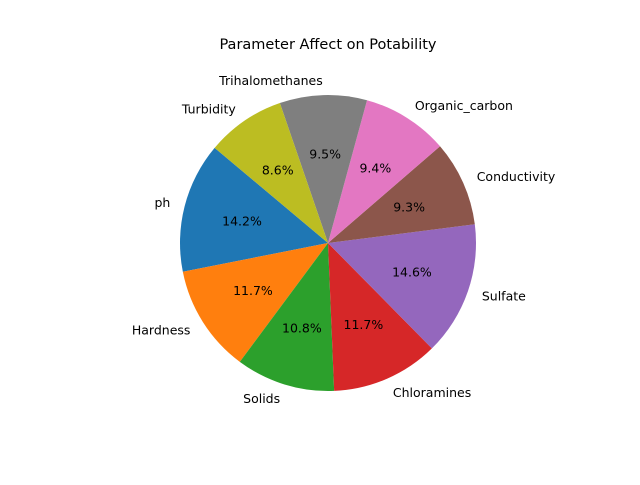 Image resolution: width=640 pixels, height=485 pixels. What do you see at coordinates (409, 206) in the screenshot?
I see `slice-percent-conductivity: 9.3%` at bounding box center [409, 206].